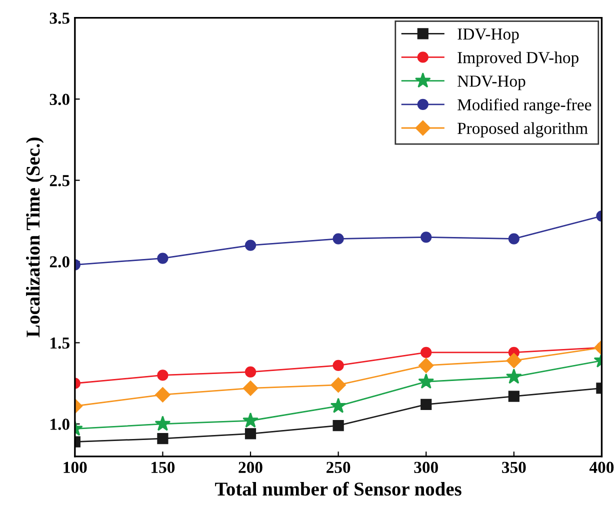  Describe the element at coordinates (518, 59) in the screenshot. I see `legend-label: Improved DV-hop` at that location.